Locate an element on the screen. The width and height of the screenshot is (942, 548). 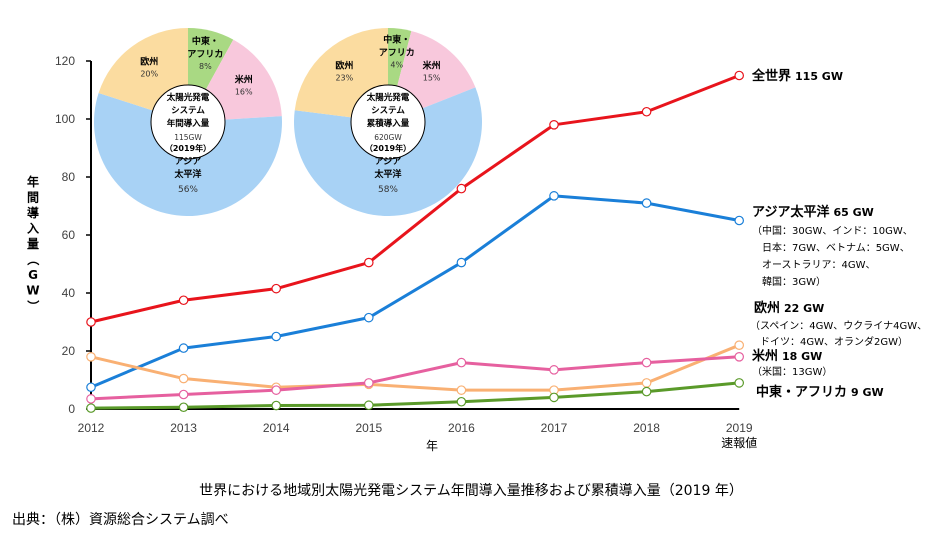
pie-slice-percent: 8% is located at coordinates (205, 66).